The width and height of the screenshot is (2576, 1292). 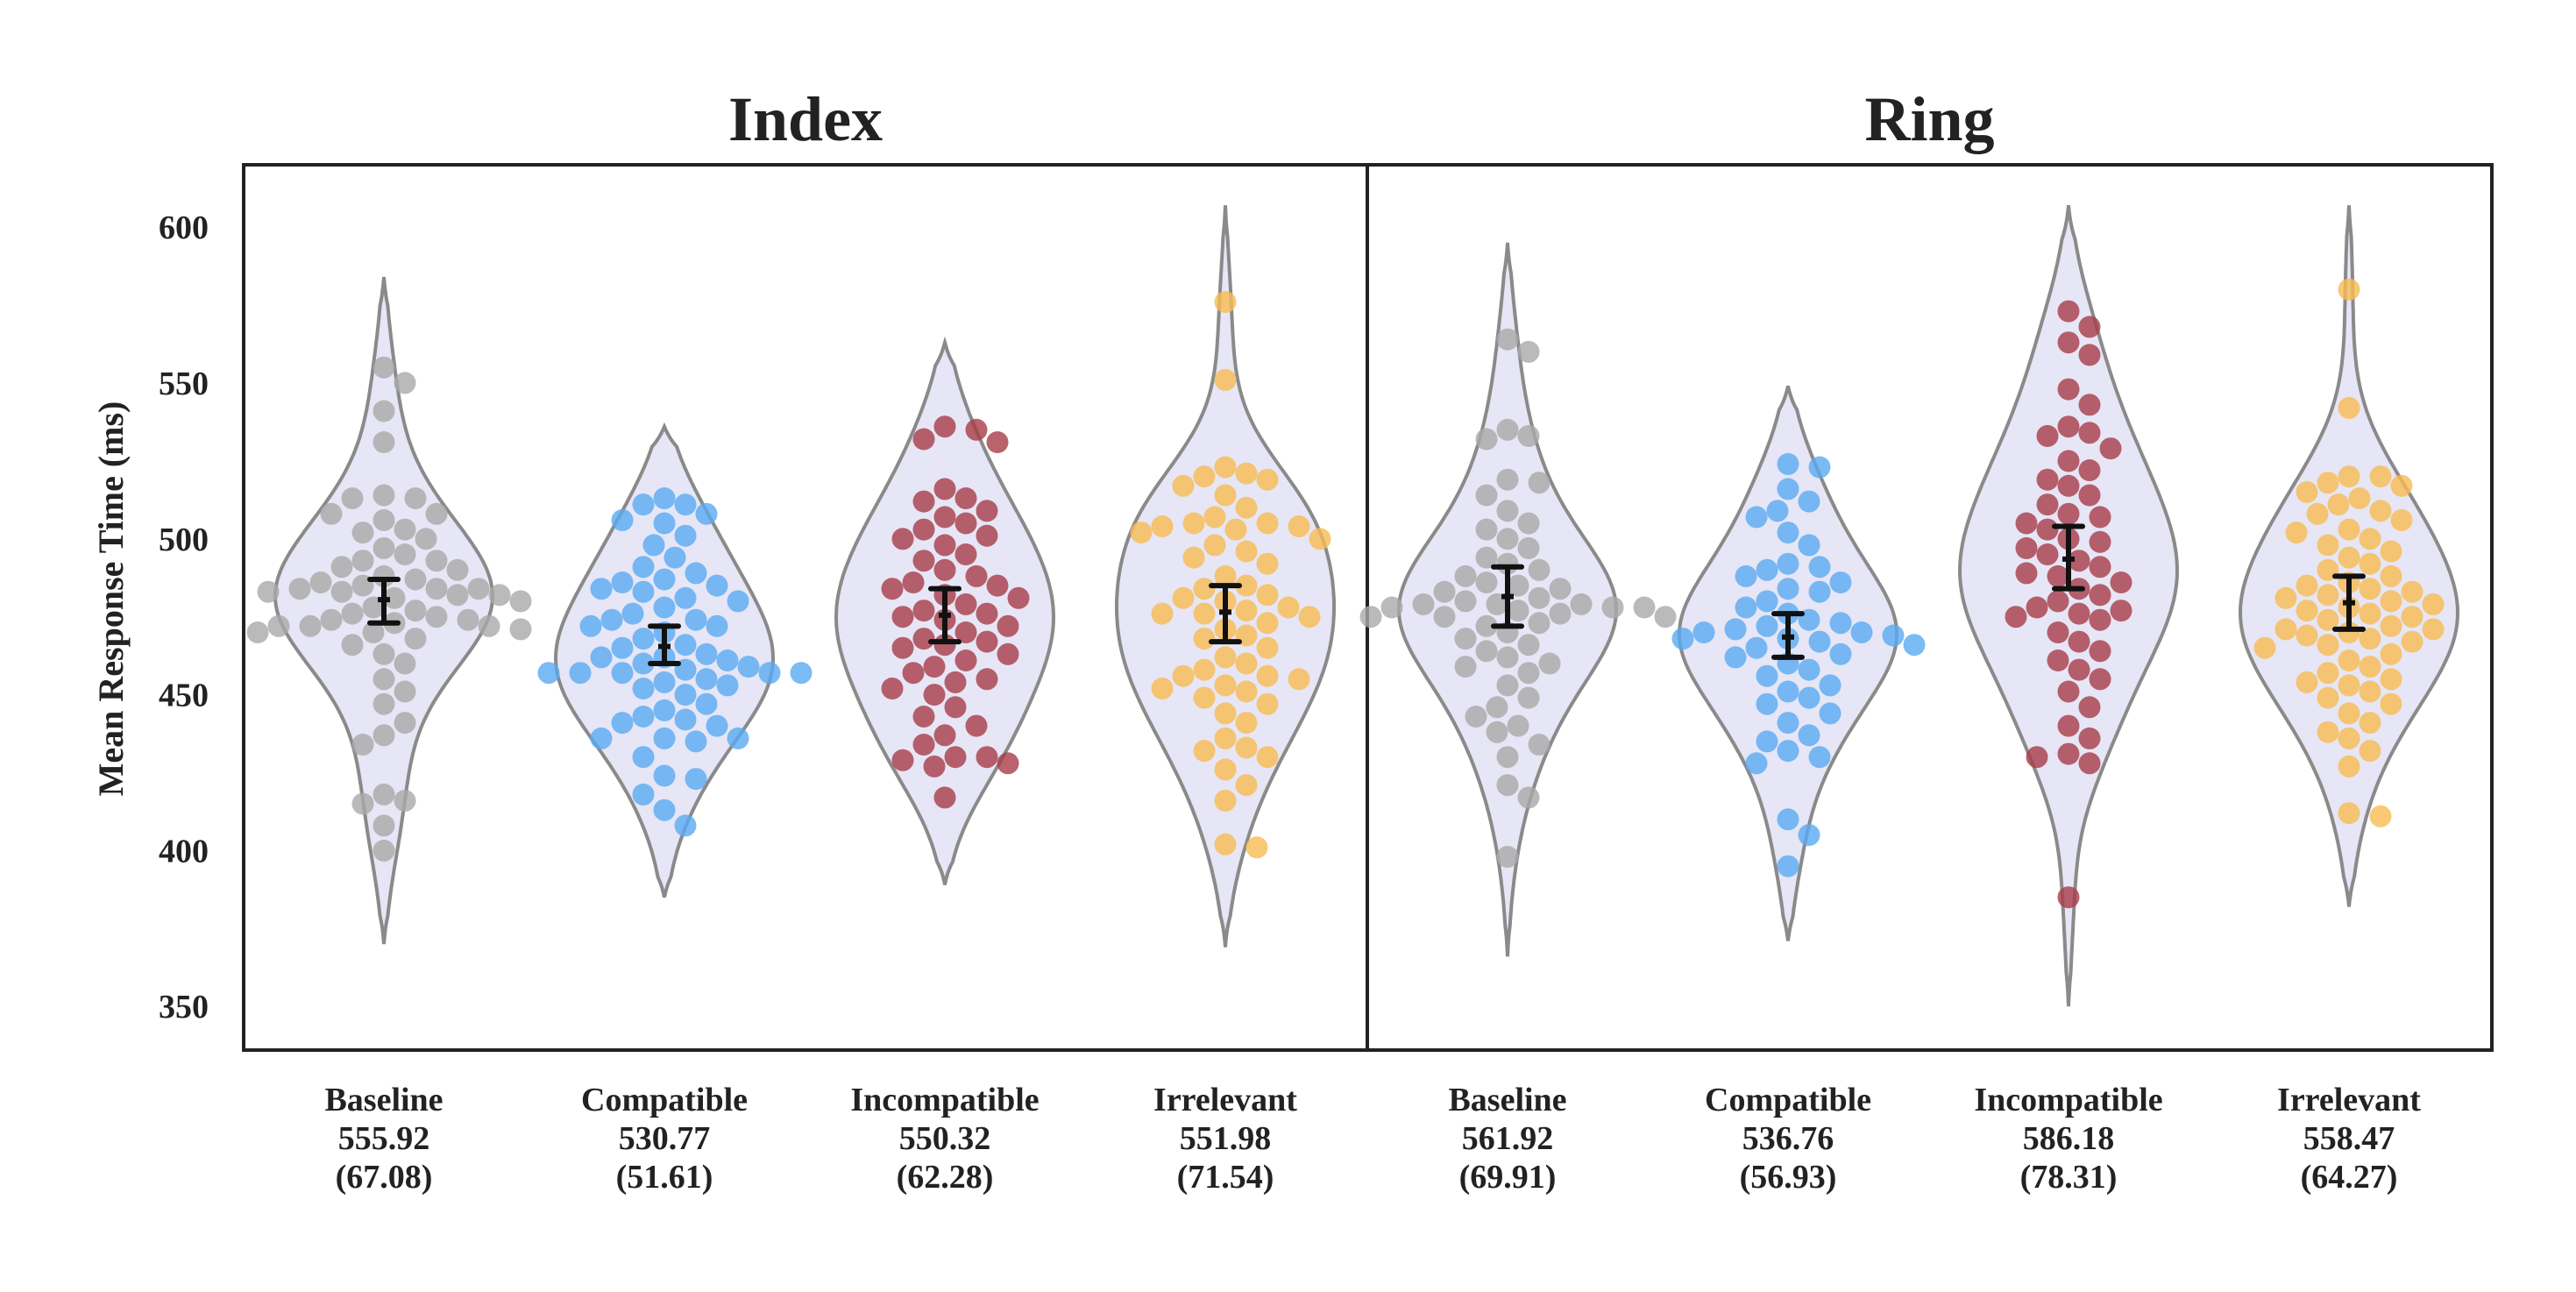 I want to click on category-sd: (51.61), so click(x=665, y=1177).